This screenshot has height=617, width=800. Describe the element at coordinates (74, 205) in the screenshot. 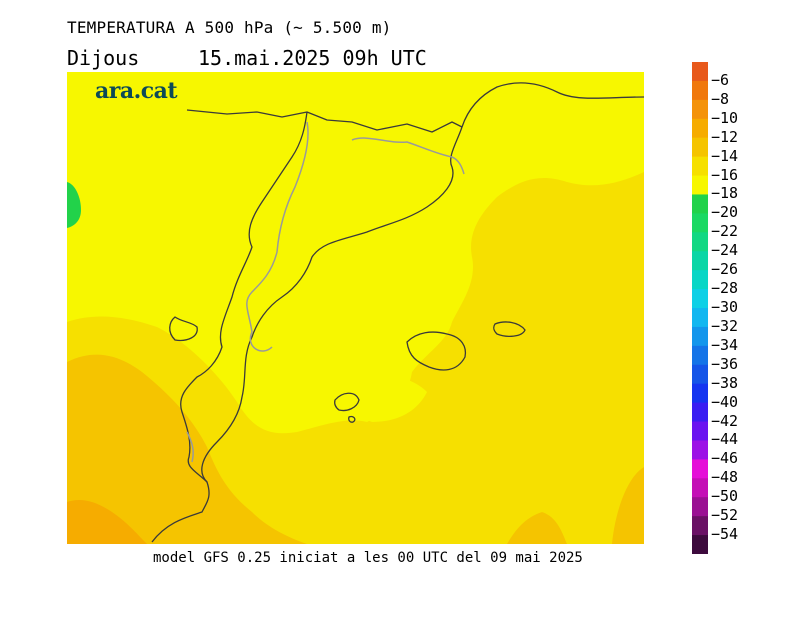

I see `field-region-green` at that location.